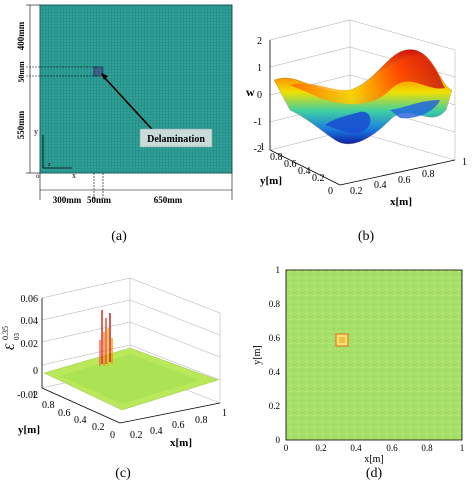  What do you see at coordinates (464, 162) in the screenshot?
I see `x-tick-b: 1` at bounding box center [464, 162].